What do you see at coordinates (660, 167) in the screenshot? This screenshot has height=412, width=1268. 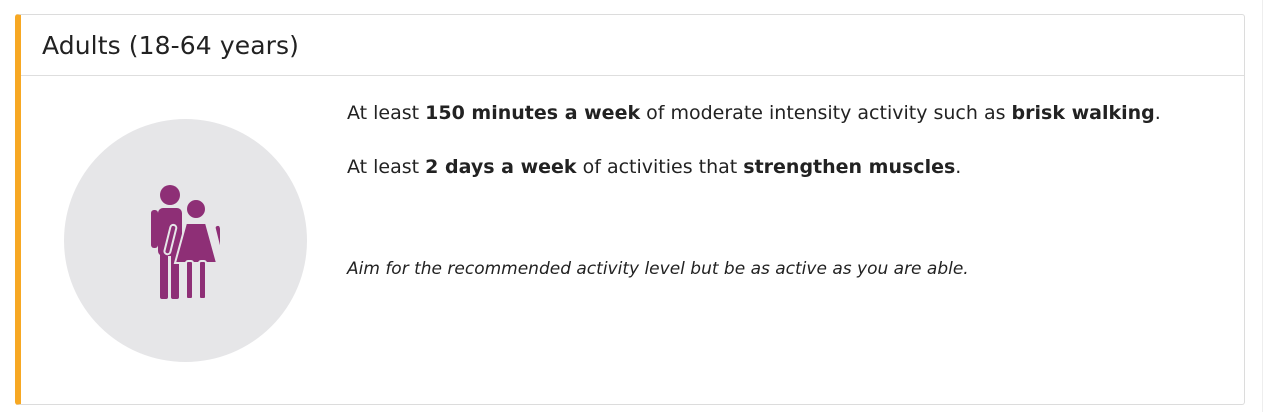 I see `strength-mid: of activities that` at bounding box center [660, 167].